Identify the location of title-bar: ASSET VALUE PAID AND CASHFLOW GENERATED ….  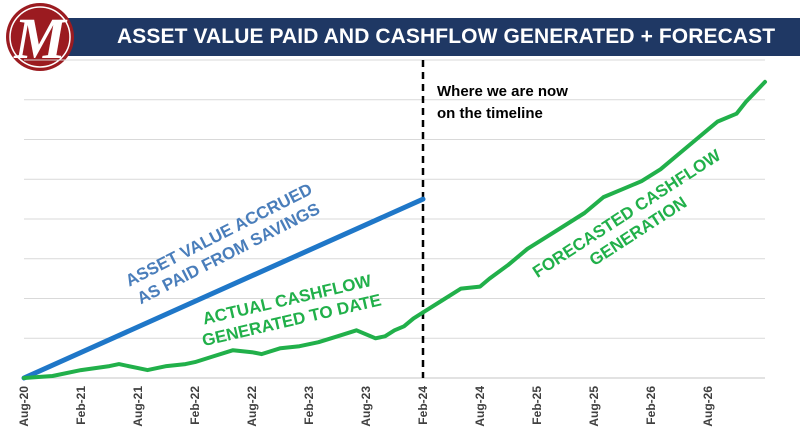
(427, 37).